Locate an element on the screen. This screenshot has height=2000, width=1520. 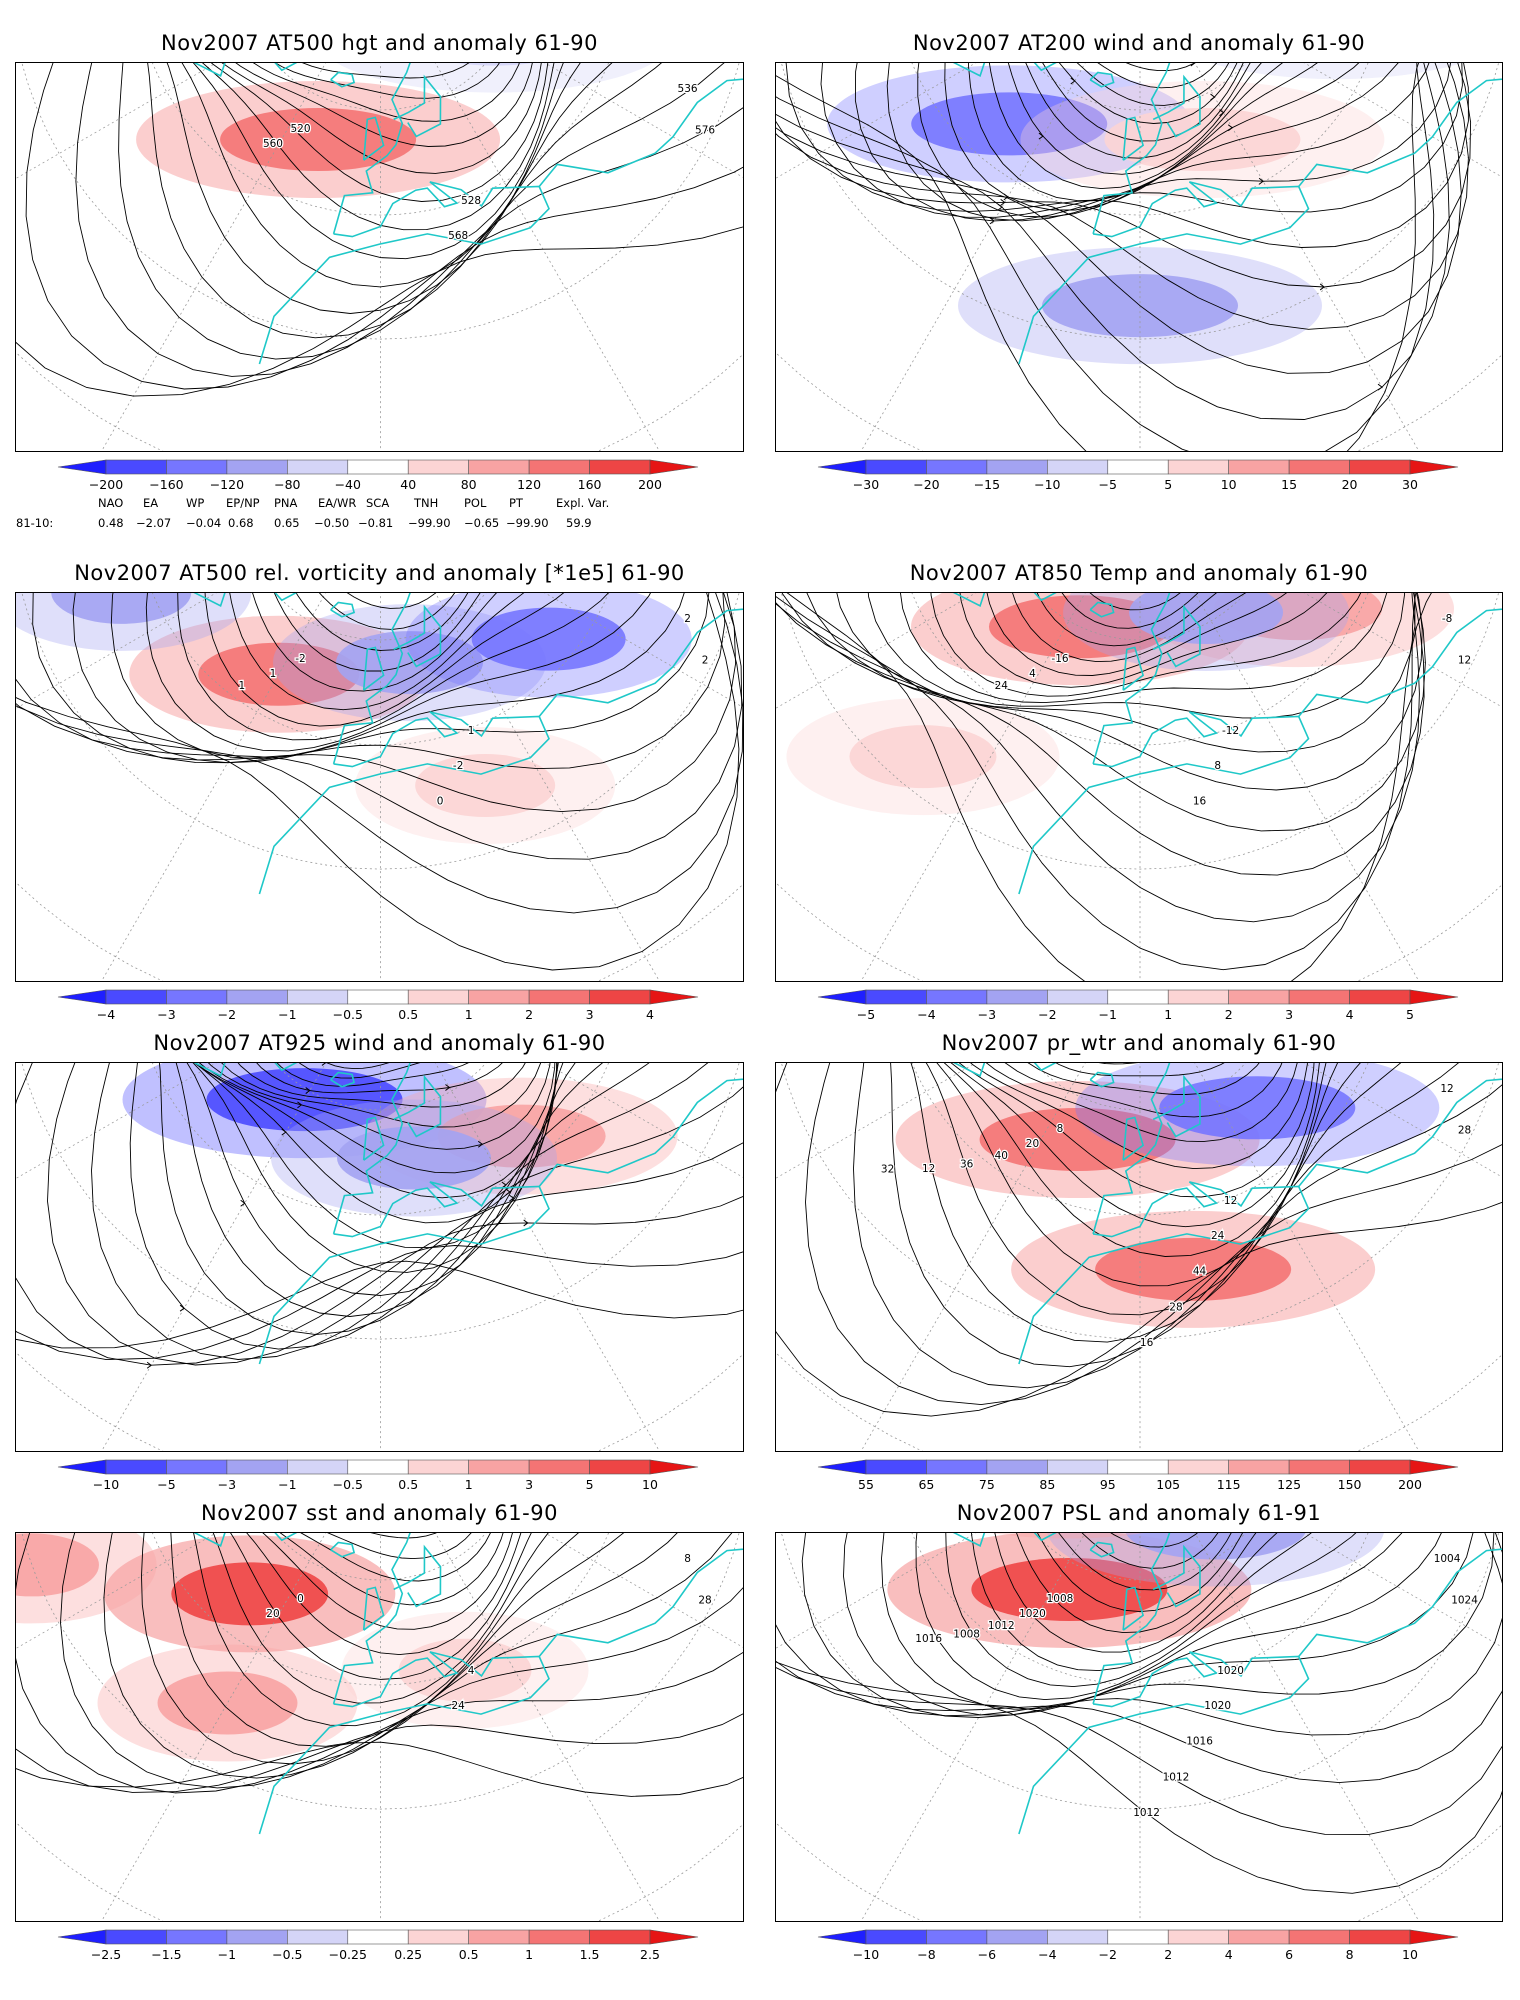
contour-label: 1 is located at coordinates (471, 731).